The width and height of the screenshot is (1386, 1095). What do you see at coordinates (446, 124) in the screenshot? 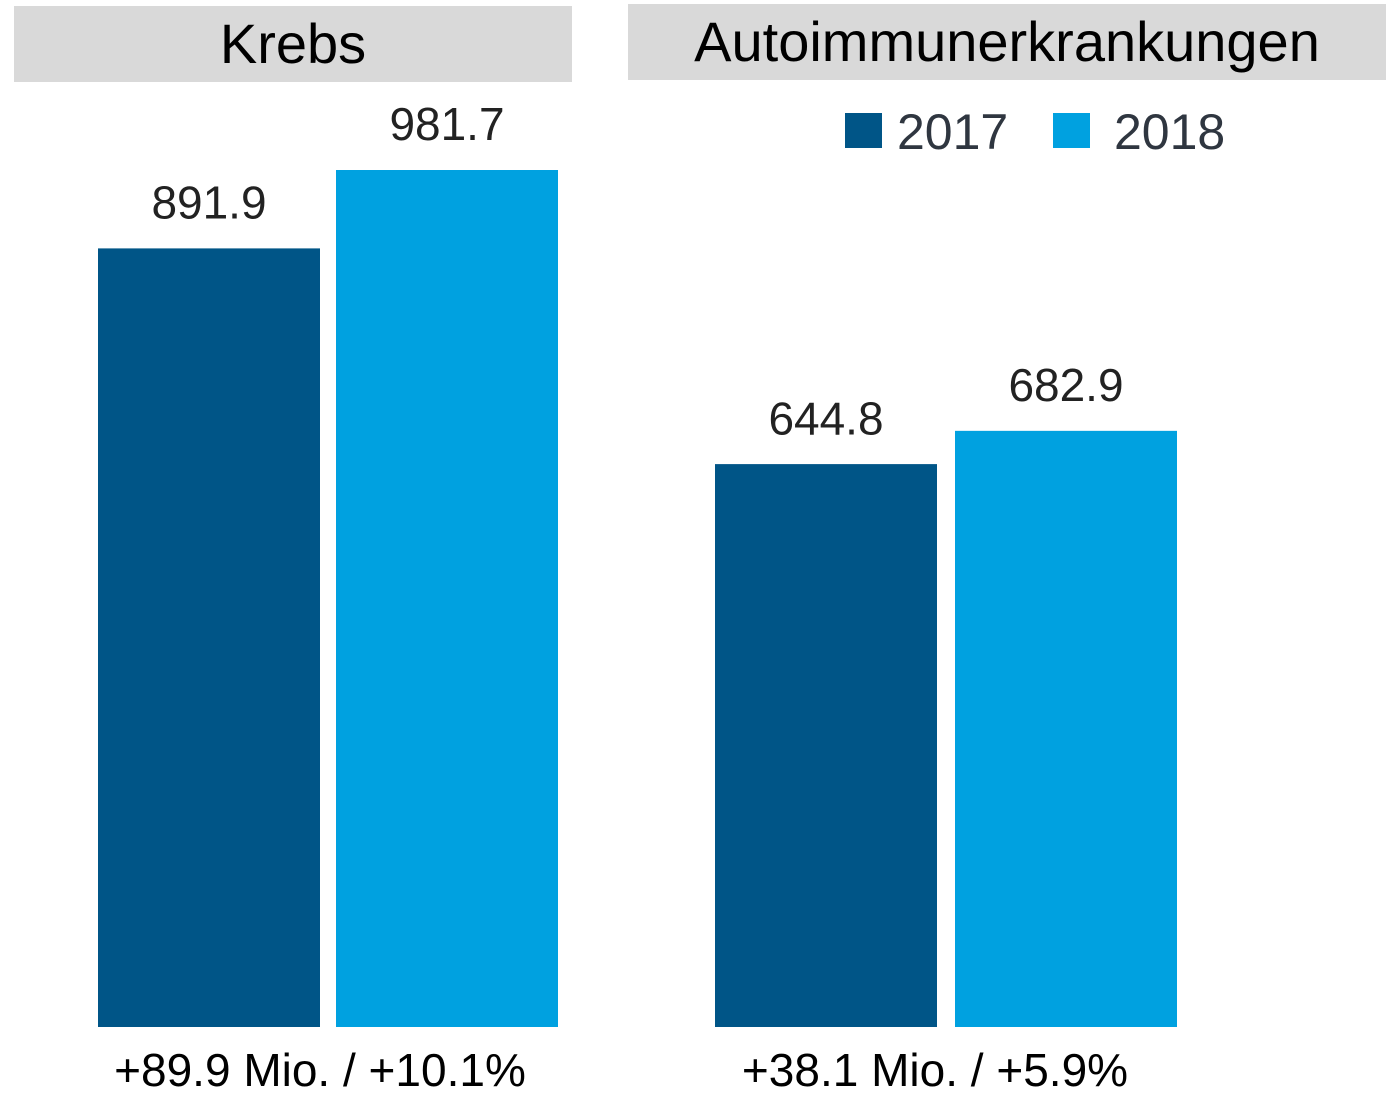
I see `value-label: 981.7` at bounding box center [446, 124].